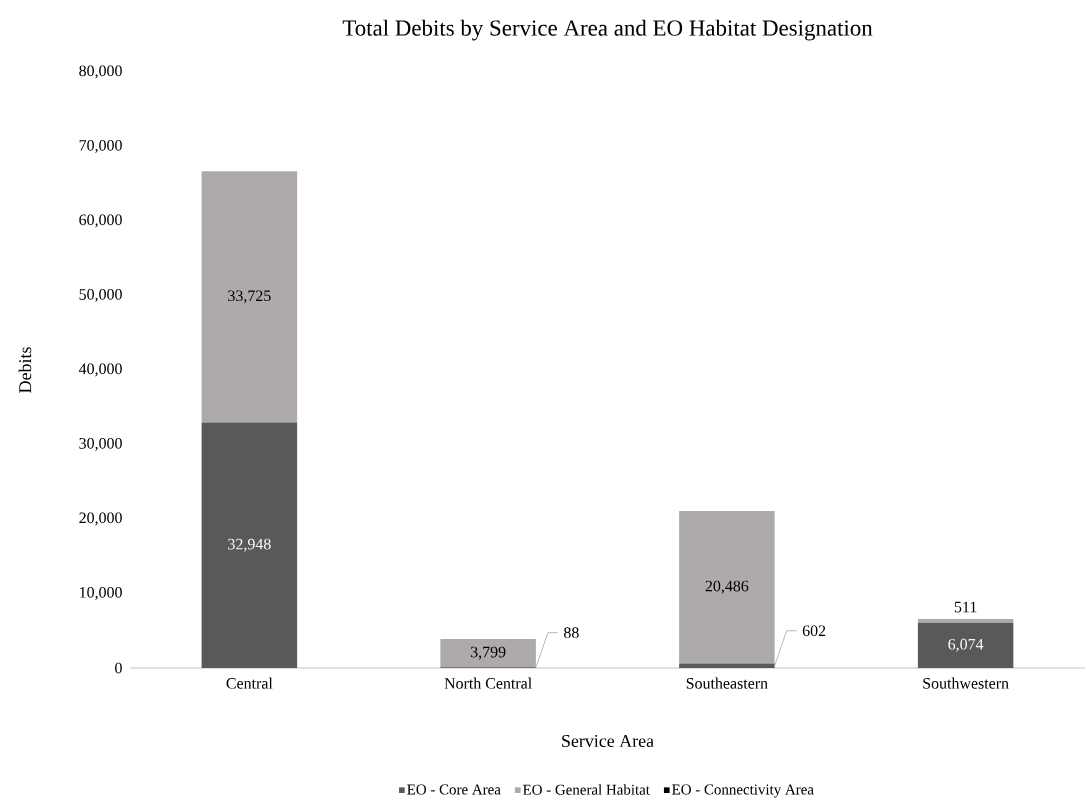 This screenshot has height=801, width=1086. What do you see at coordinates (727, 683) in the screenshot?
I see `x-tick-label: Southeastern` at bounding box center [727, 683].